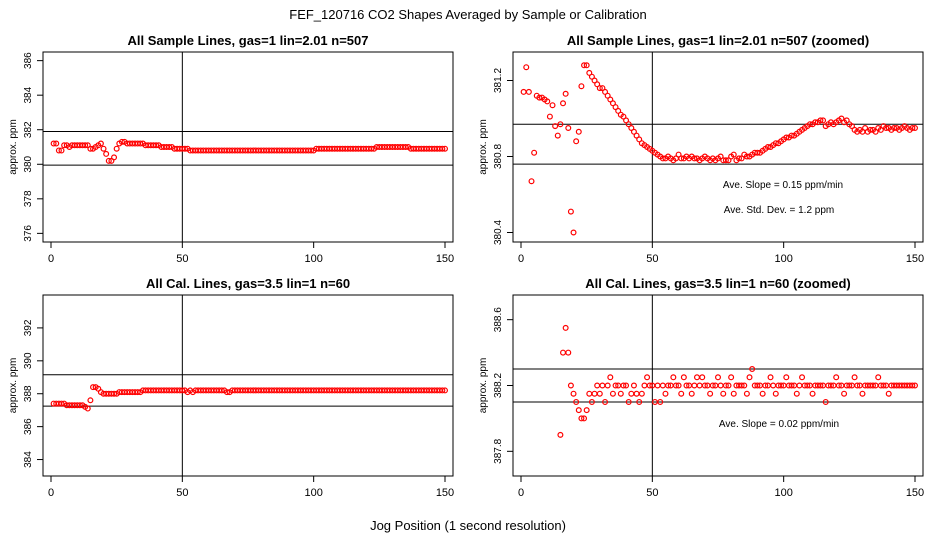 This screenshot has height=540, width=936. I want to click on y-tick-label: 380.8, so click(498, 156).